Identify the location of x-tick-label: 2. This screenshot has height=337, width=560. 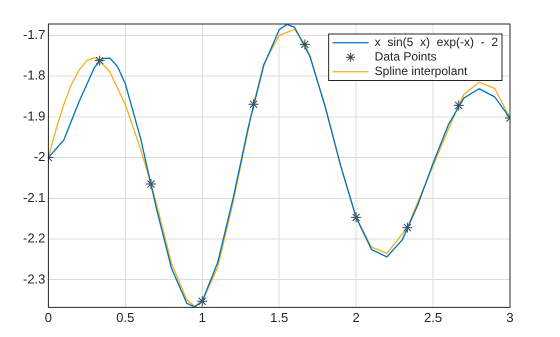
(356, 317).